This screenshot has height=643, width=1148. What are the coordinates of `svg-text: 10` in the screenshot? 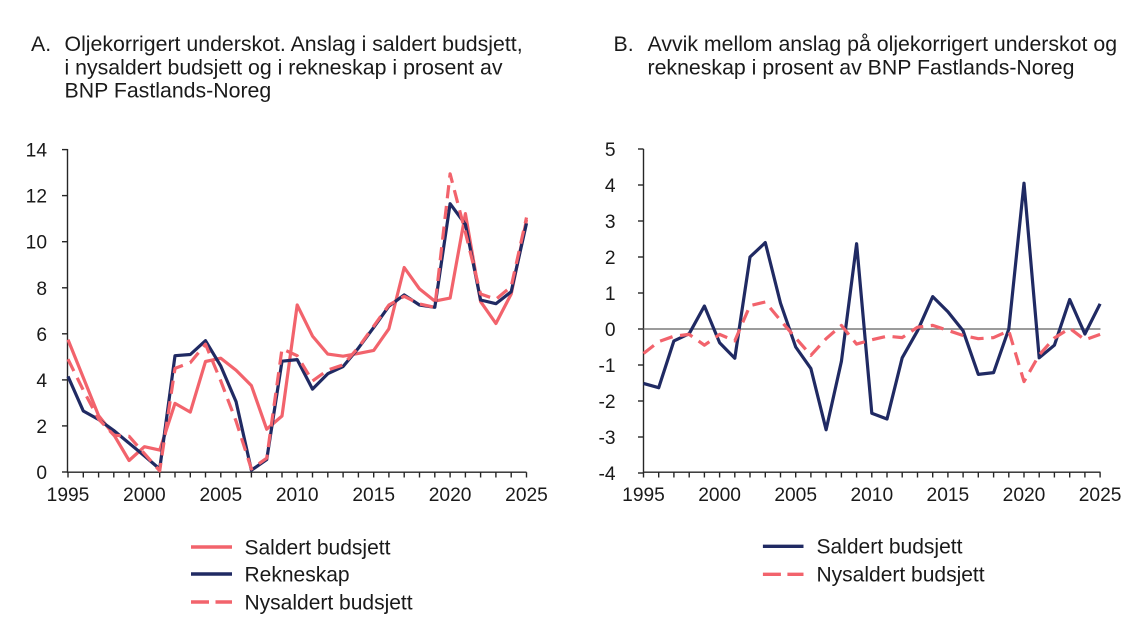 It's located at (36, 243).